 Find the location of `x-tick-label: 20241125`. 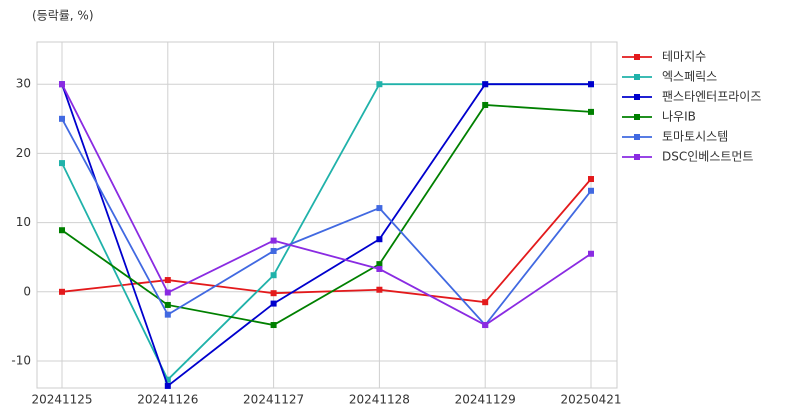

x-tick-label: 20241125 is located at coordinates (61, 400).